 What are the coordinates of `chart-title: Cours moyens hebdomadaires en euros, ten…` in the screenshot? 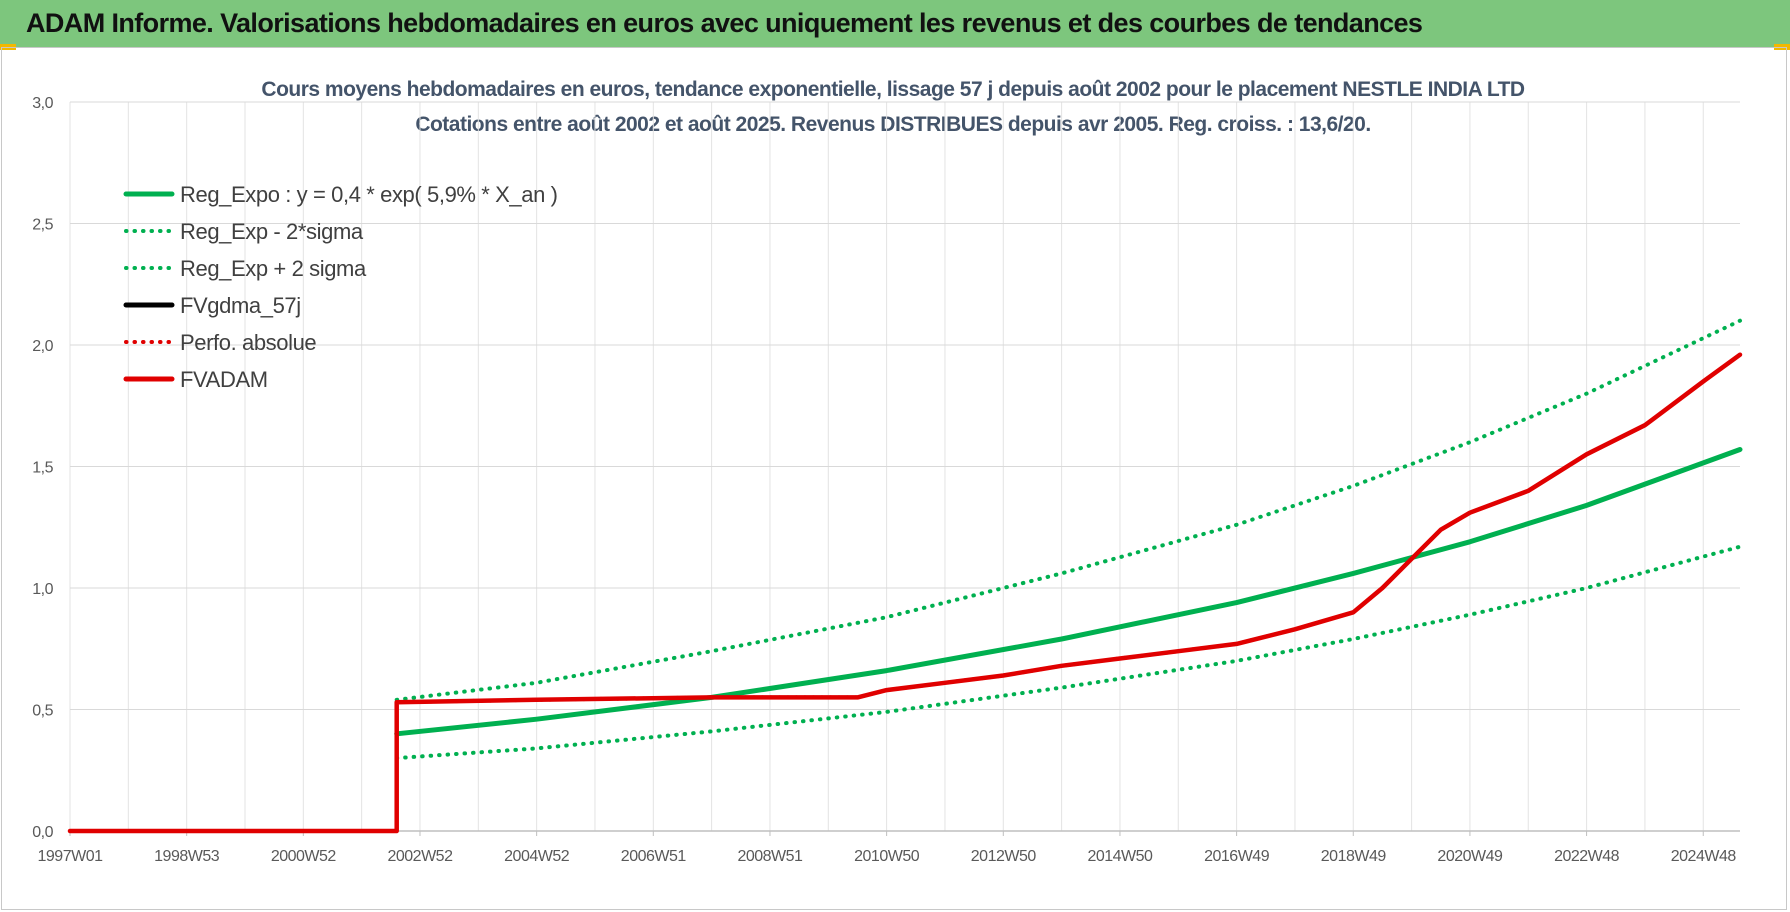 It's located at (893, 89).